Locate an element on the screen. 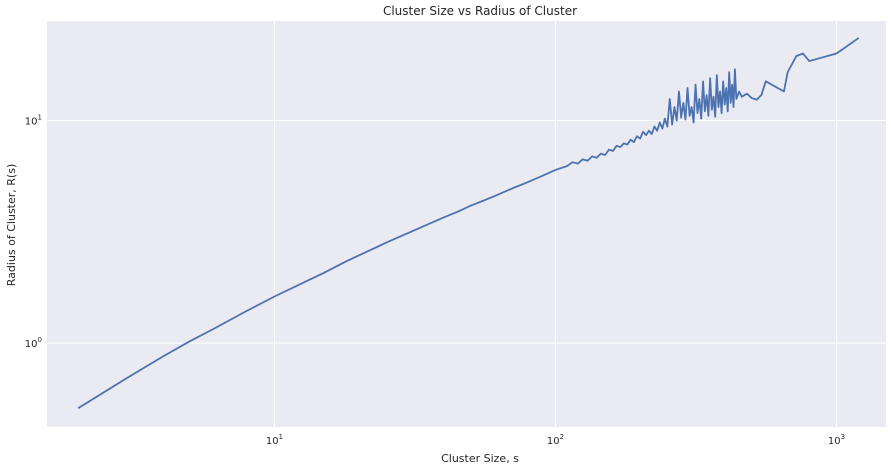  x-tick-label: 10³ is located at coordinates (836, 440).